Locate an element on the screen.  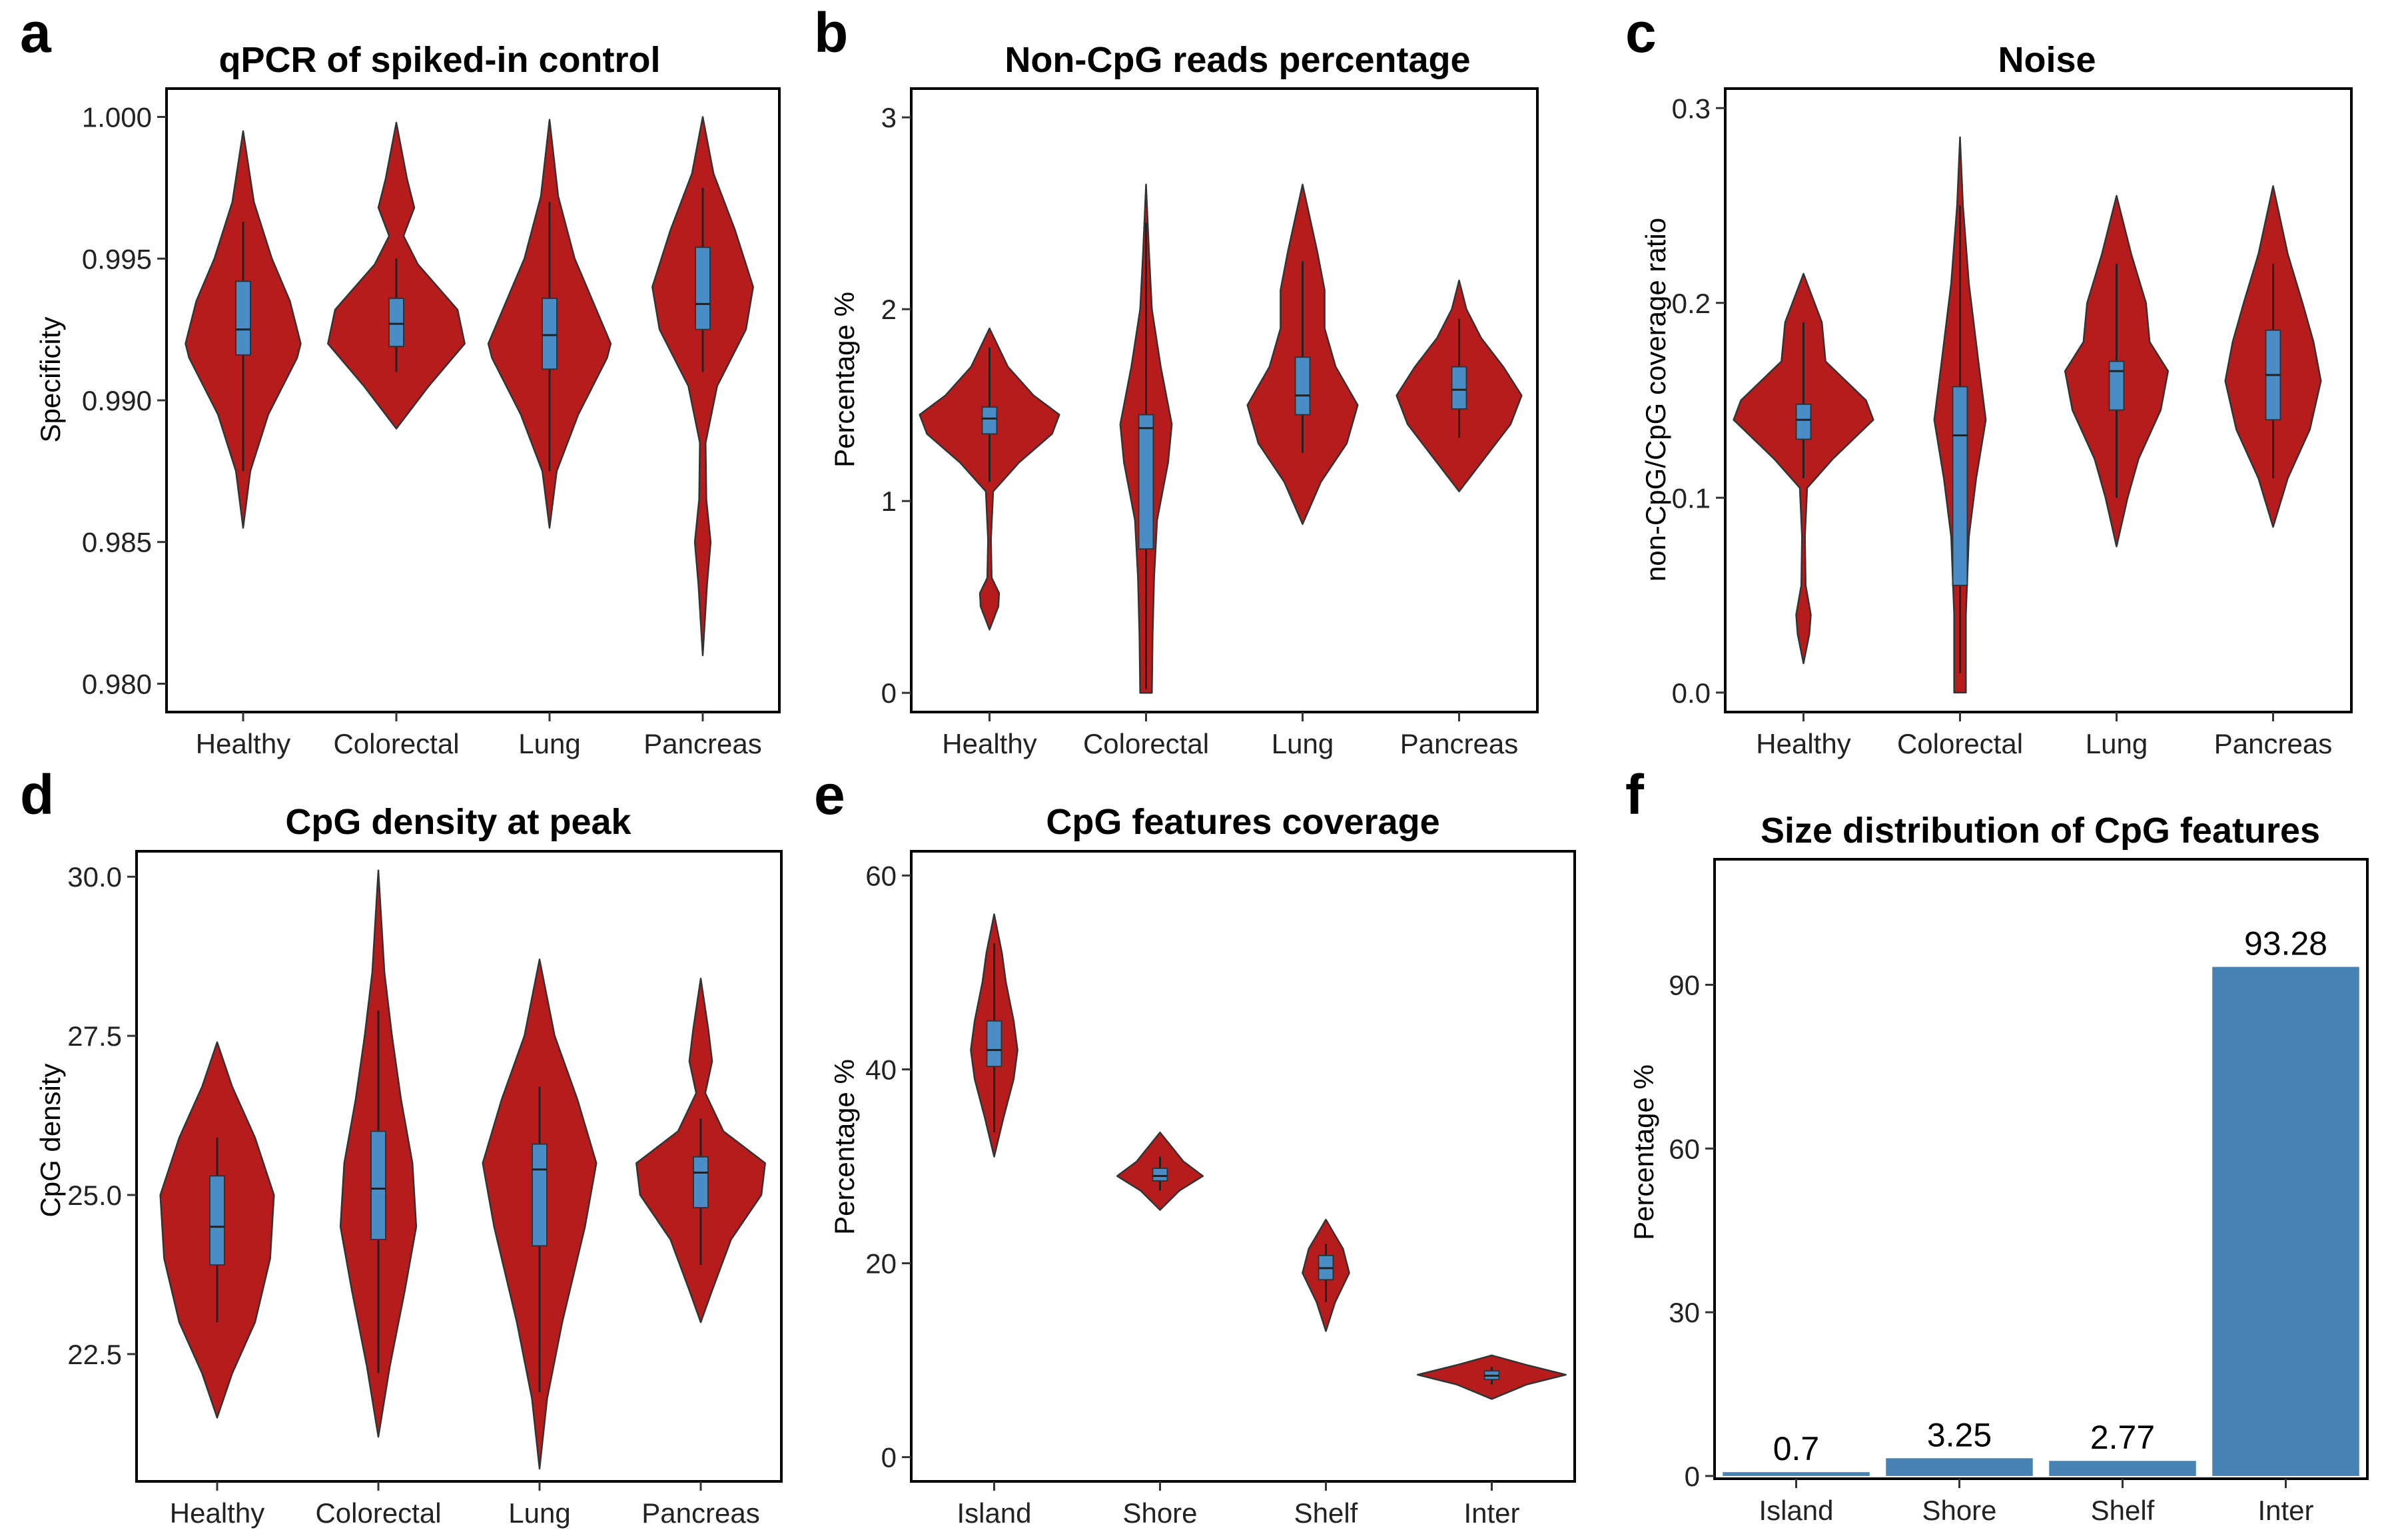
y-tick-label: 0.995 is located at coordinates (117, 258).